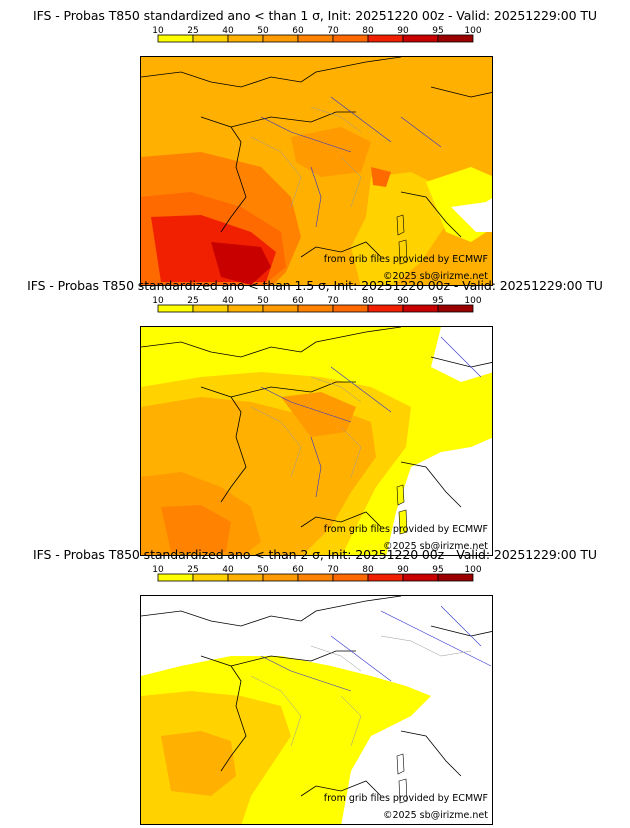  I want to click on probability-field-alps-peak, so click(381, 177).